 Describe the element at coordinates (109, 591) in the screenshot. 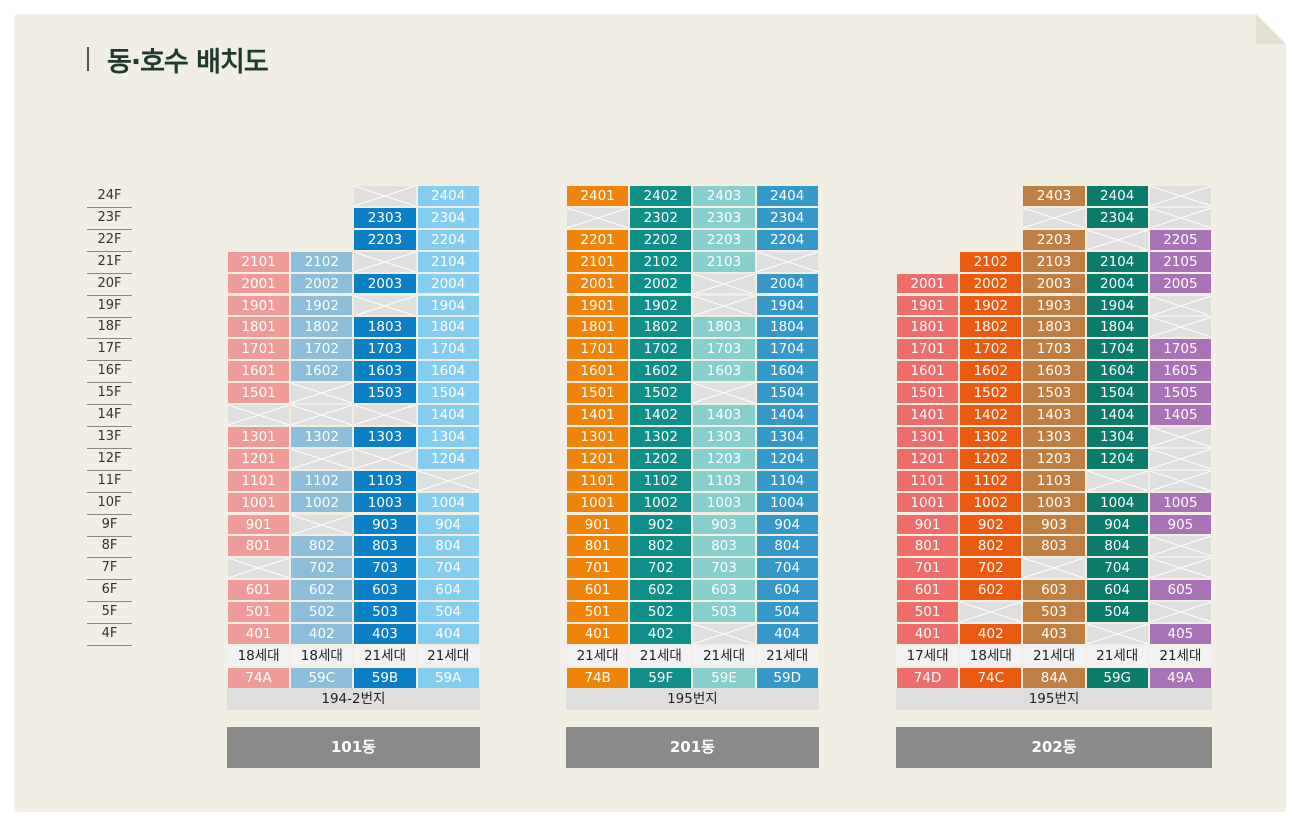

I see `floor-label: 6F` at that location.